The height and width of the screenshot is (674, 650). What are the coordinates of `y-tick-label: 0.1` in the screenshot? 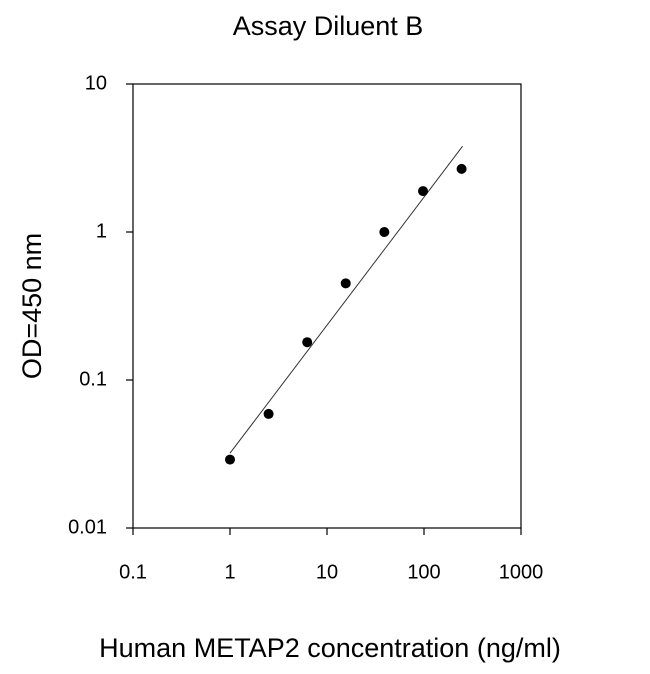 It's located at (93, 379).